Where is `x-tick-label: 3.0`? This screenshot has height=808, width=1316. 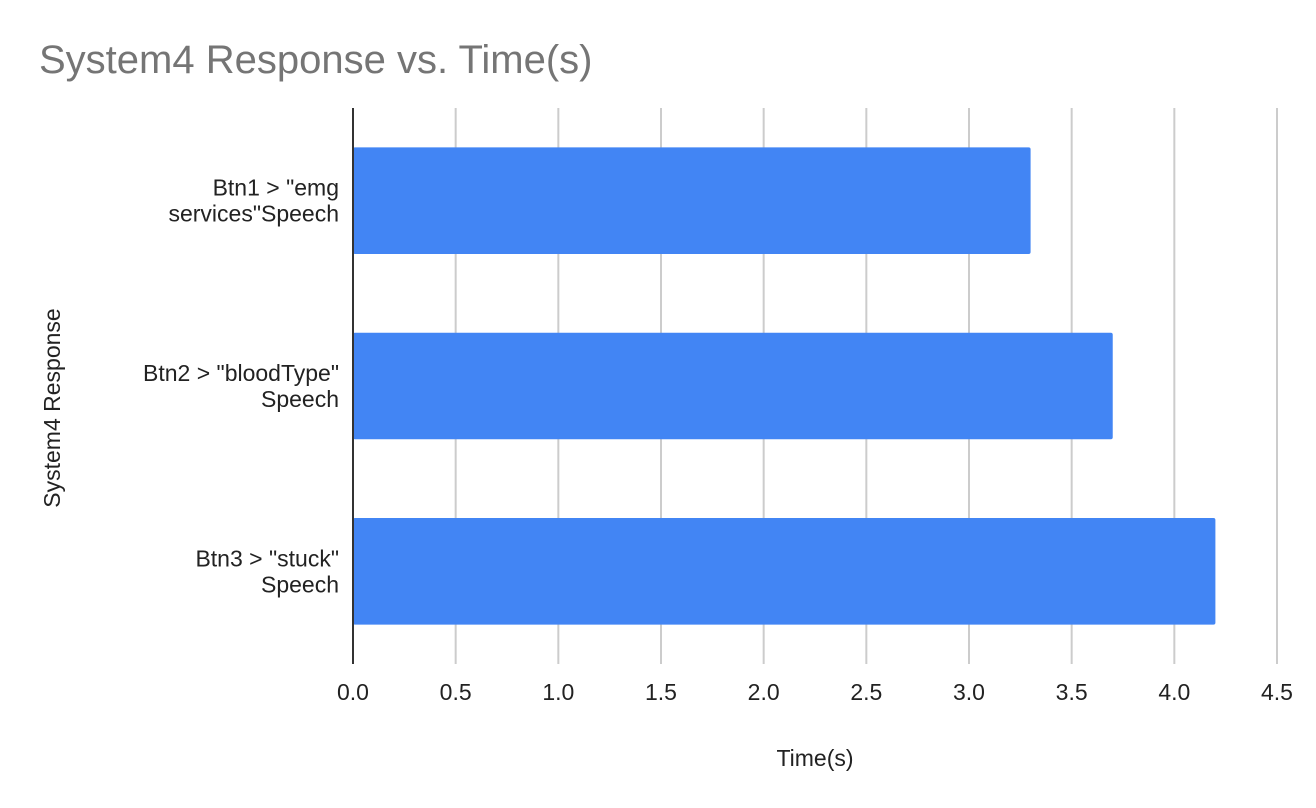
x-tick-label: 3.0 is located at coordinates (969, 692).